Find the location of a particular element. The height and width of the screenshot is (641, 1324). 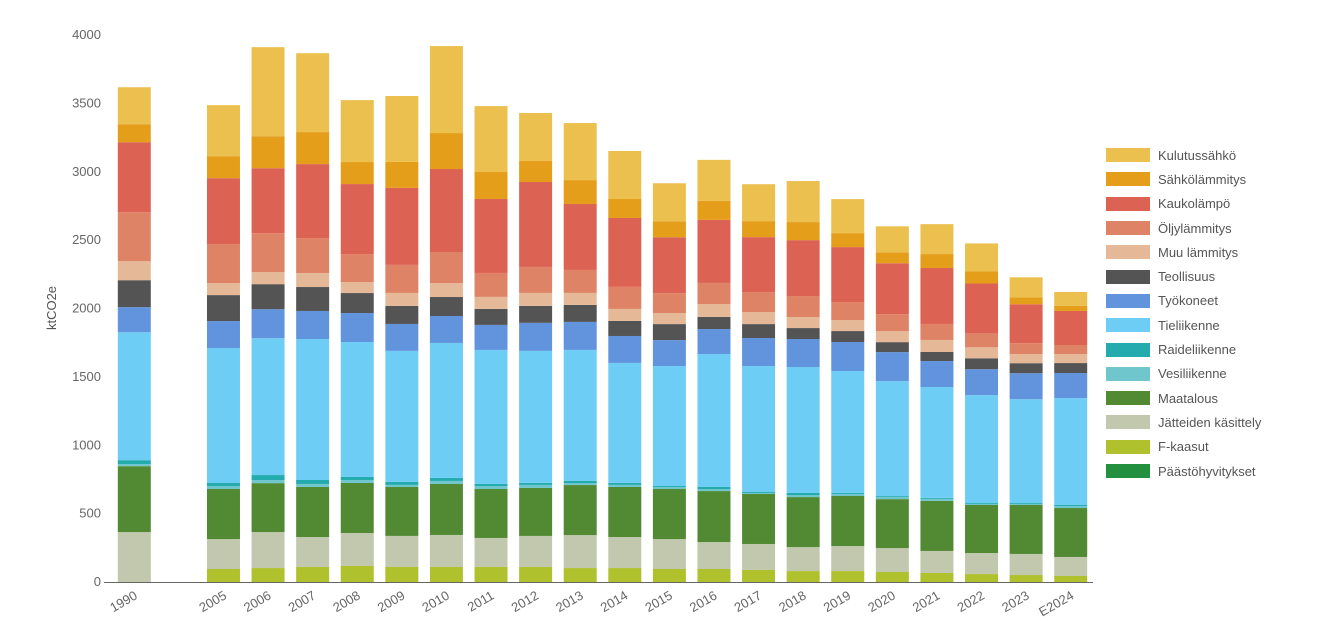

bar-stack-2012 is located at coordinates (536, 347).